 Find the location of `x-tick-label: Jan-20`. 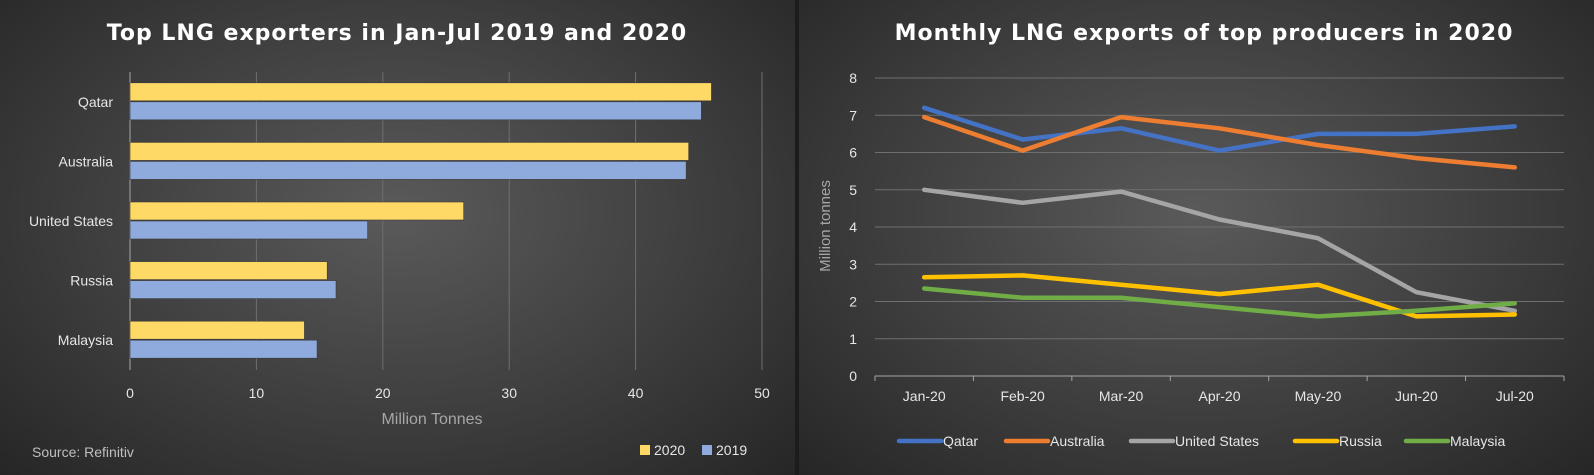

x-tick-label: Jan-20 is located at coordinates (924, 396).